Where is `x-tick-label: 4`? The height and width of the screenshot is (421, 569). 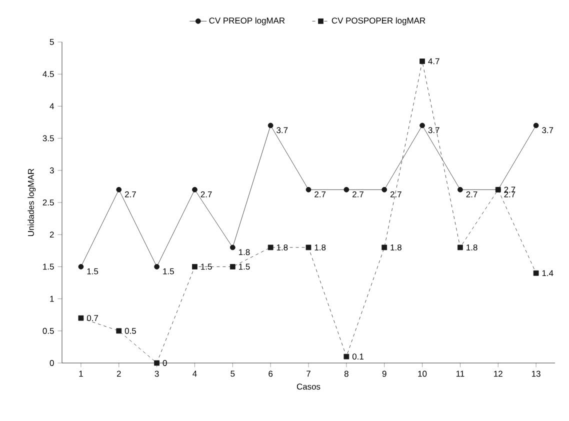 x-tick-label: 4 is located at coordinates (194, 373).